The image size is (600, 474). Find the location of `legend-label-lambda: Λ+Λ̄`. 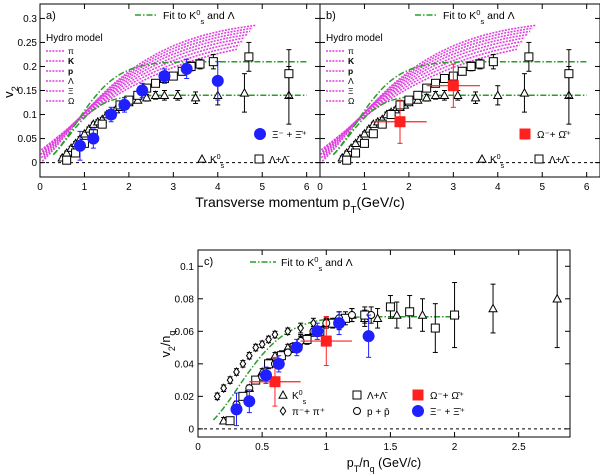

legend-label-lambda: Λ+Λ̄ is located at coordinates (377, 396).